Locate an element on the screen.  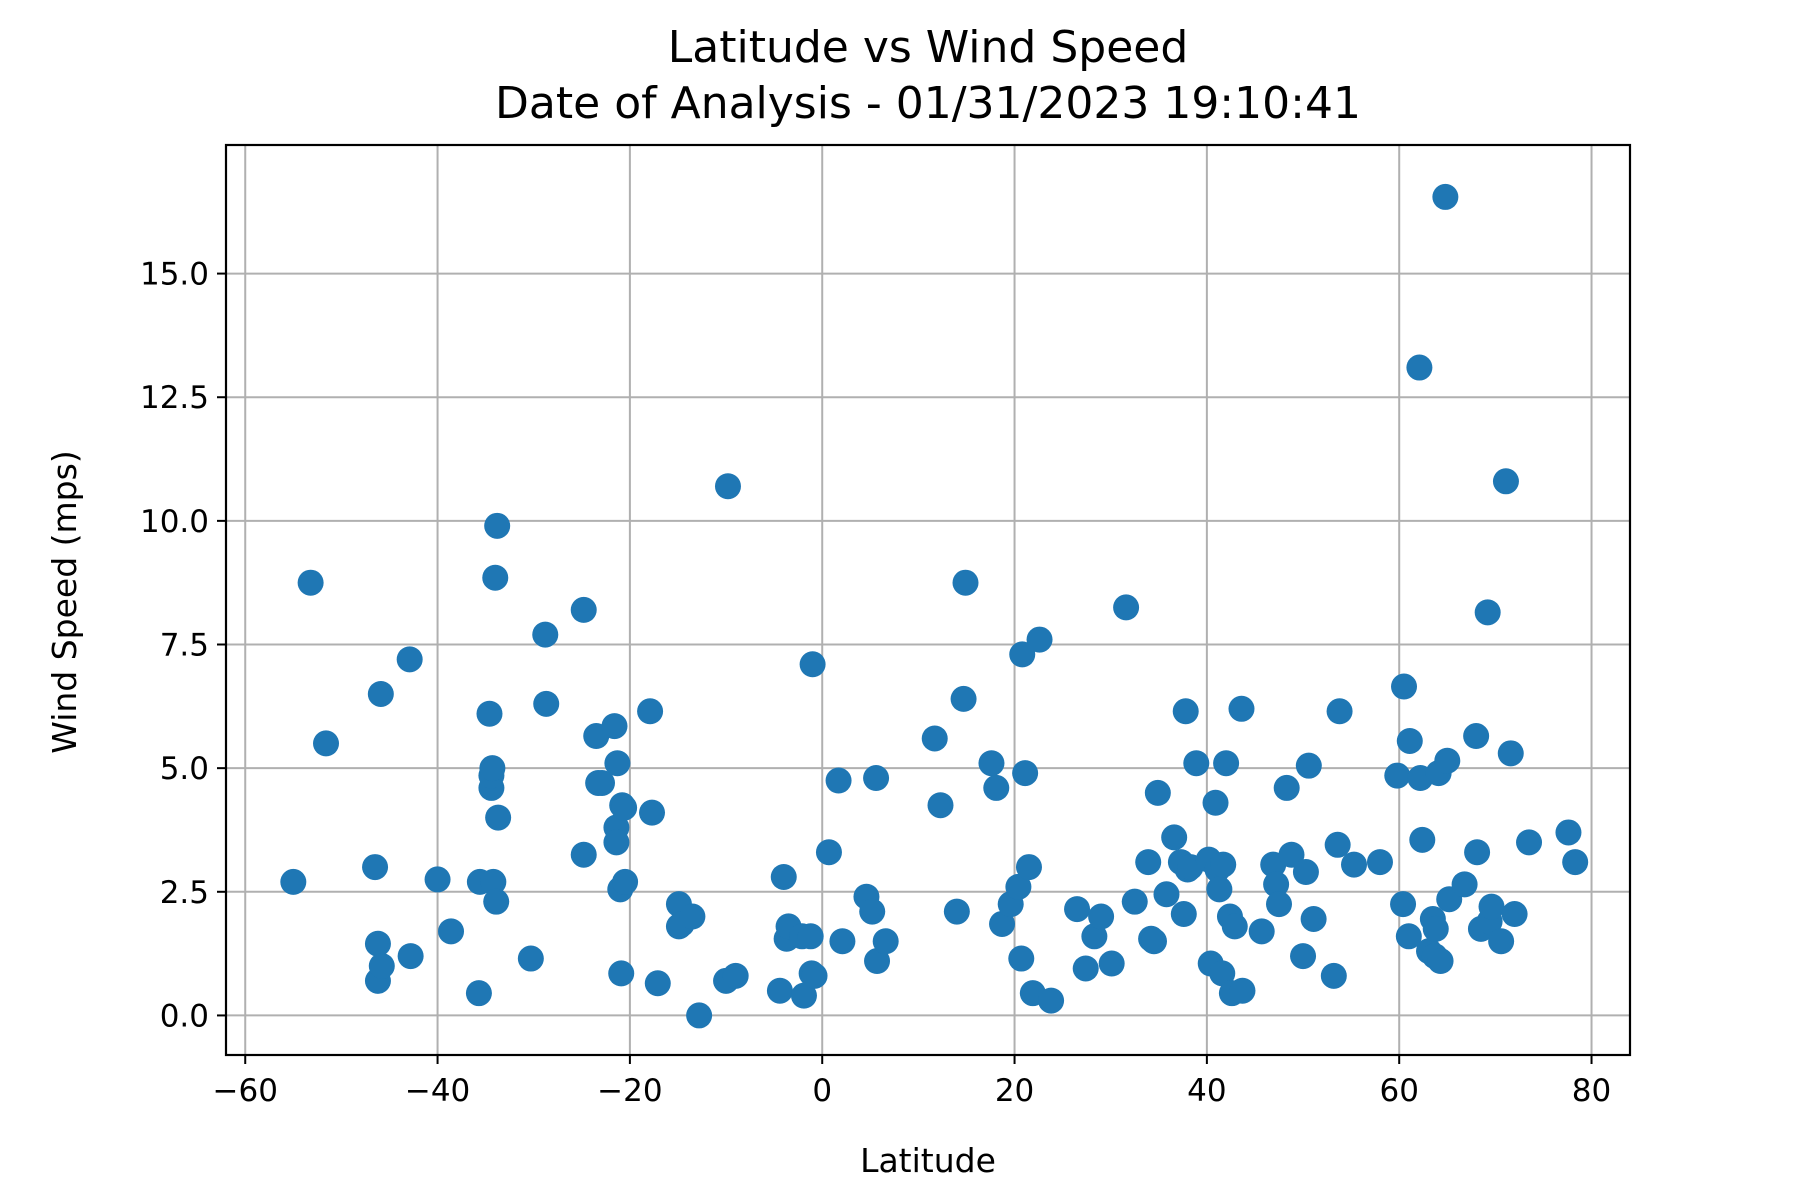
x-tick-label: −20 is located at coordinates (629, 1091).